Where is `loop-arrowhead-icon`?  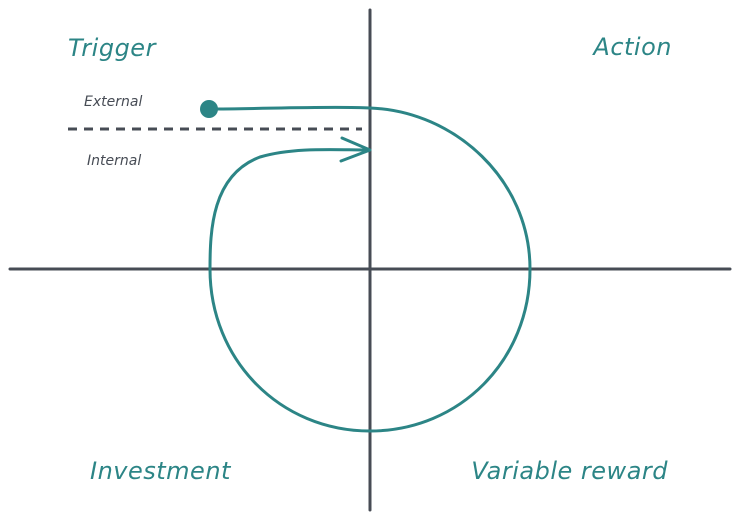
loop-arrowhead-icon is located at coordinates (355, 149).